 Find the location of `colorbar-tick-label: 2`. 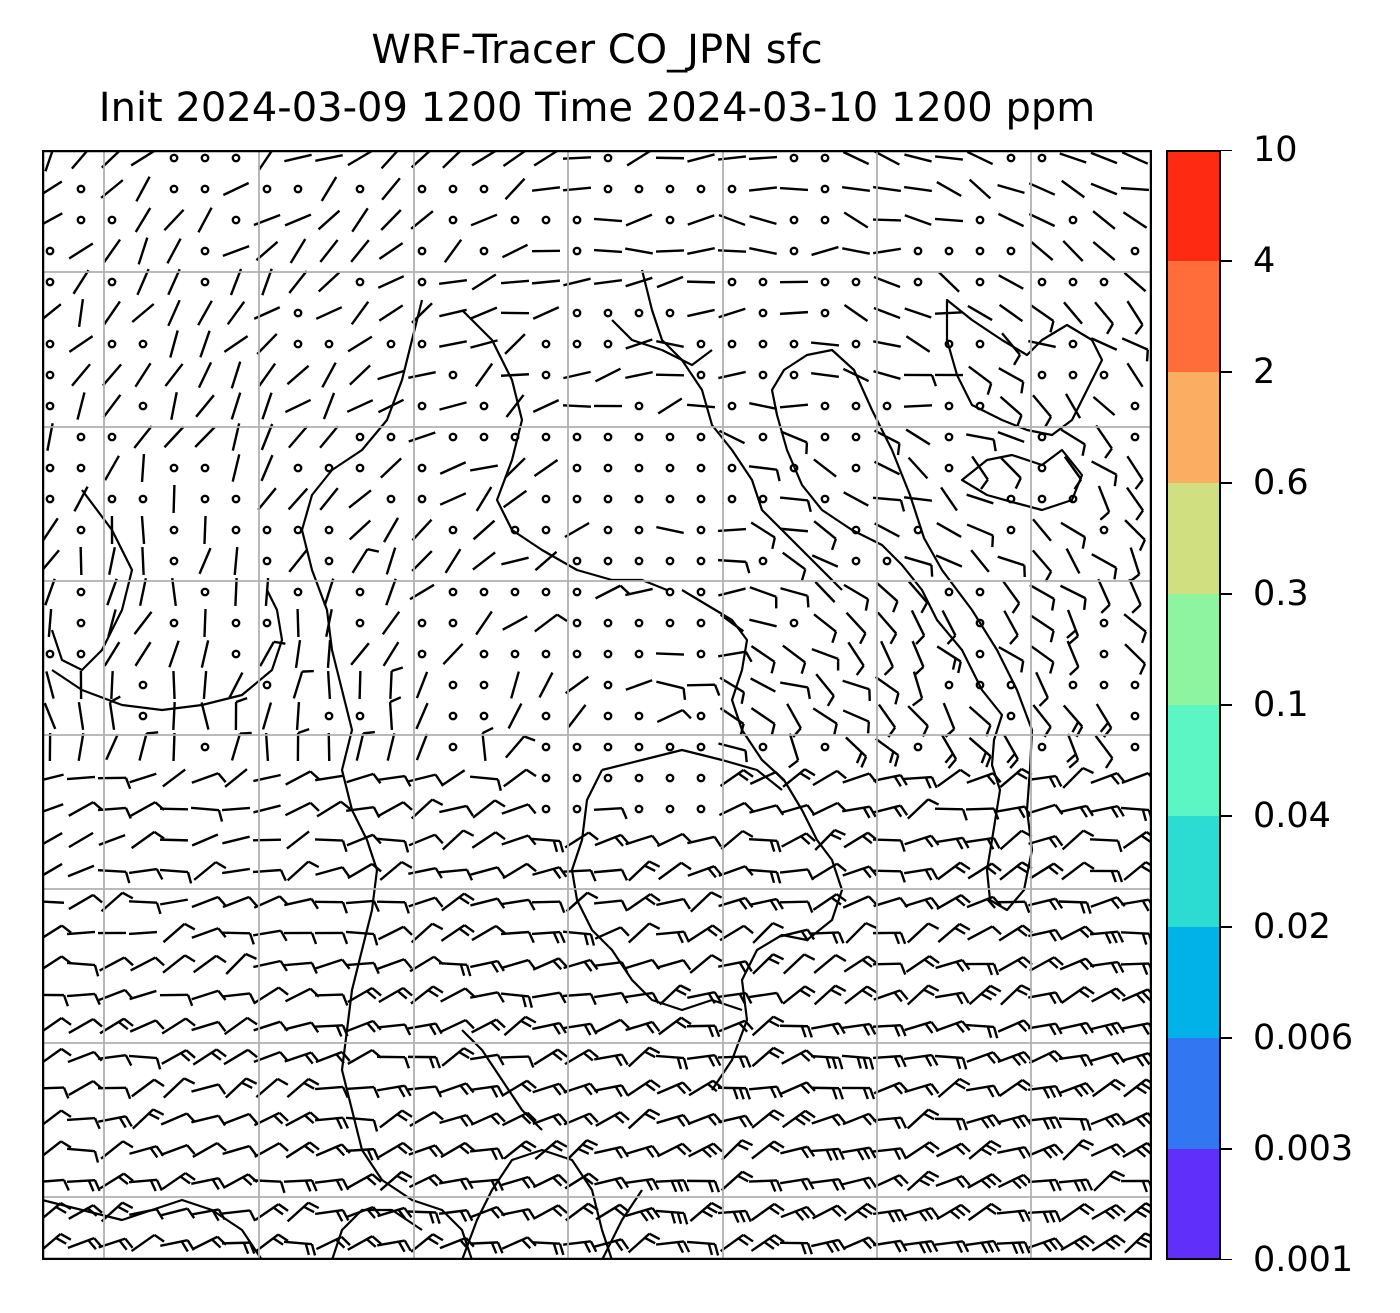

colorbar-tick-label: 2 is located at coordinates (1264, 372).